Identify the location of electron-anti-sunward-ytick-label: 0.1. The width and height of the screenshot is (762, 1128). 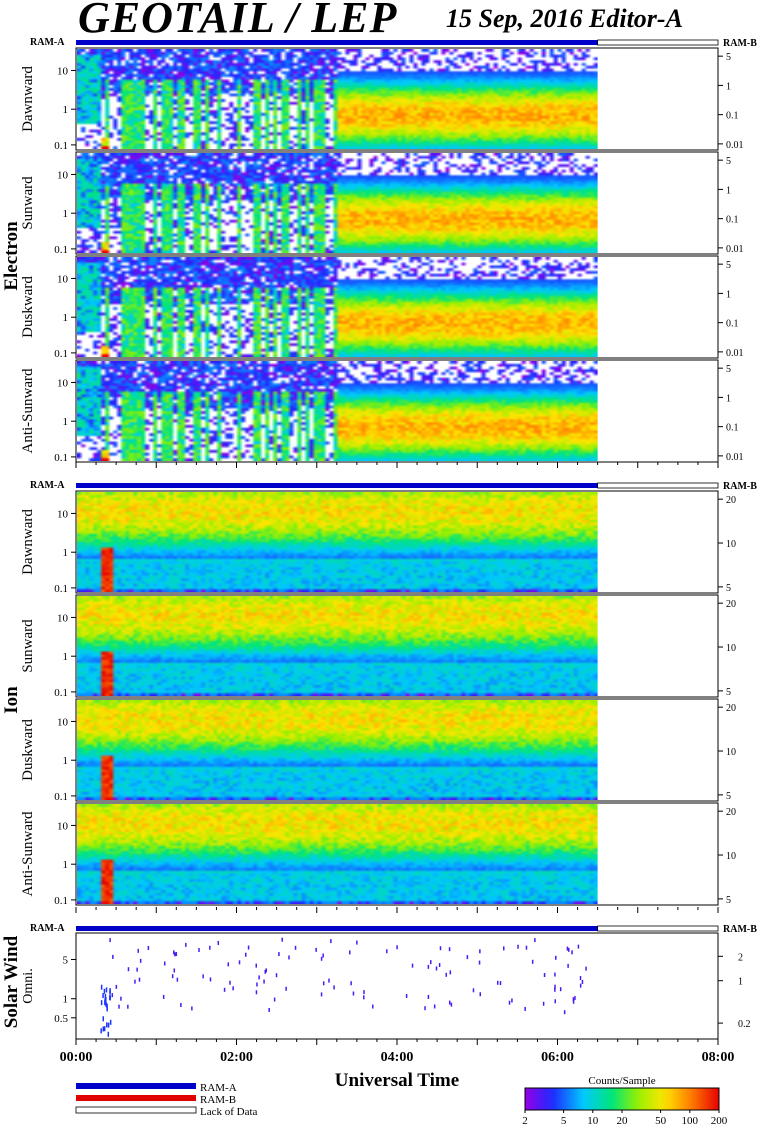
(61, 458).